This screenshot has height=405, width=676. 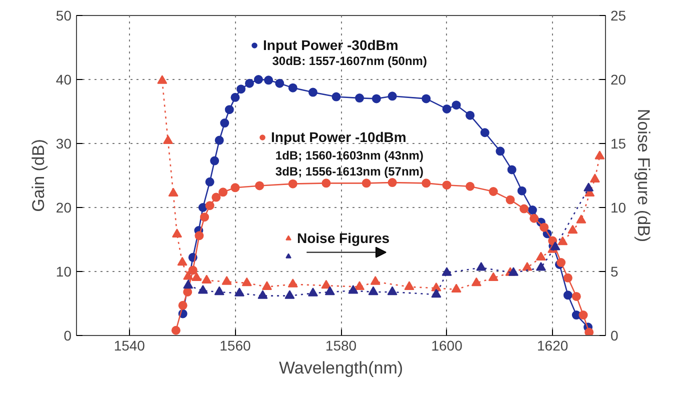 I want to click on annotation: 3dB; 1556-1613nm (57nm), so click(x=349, y=171).